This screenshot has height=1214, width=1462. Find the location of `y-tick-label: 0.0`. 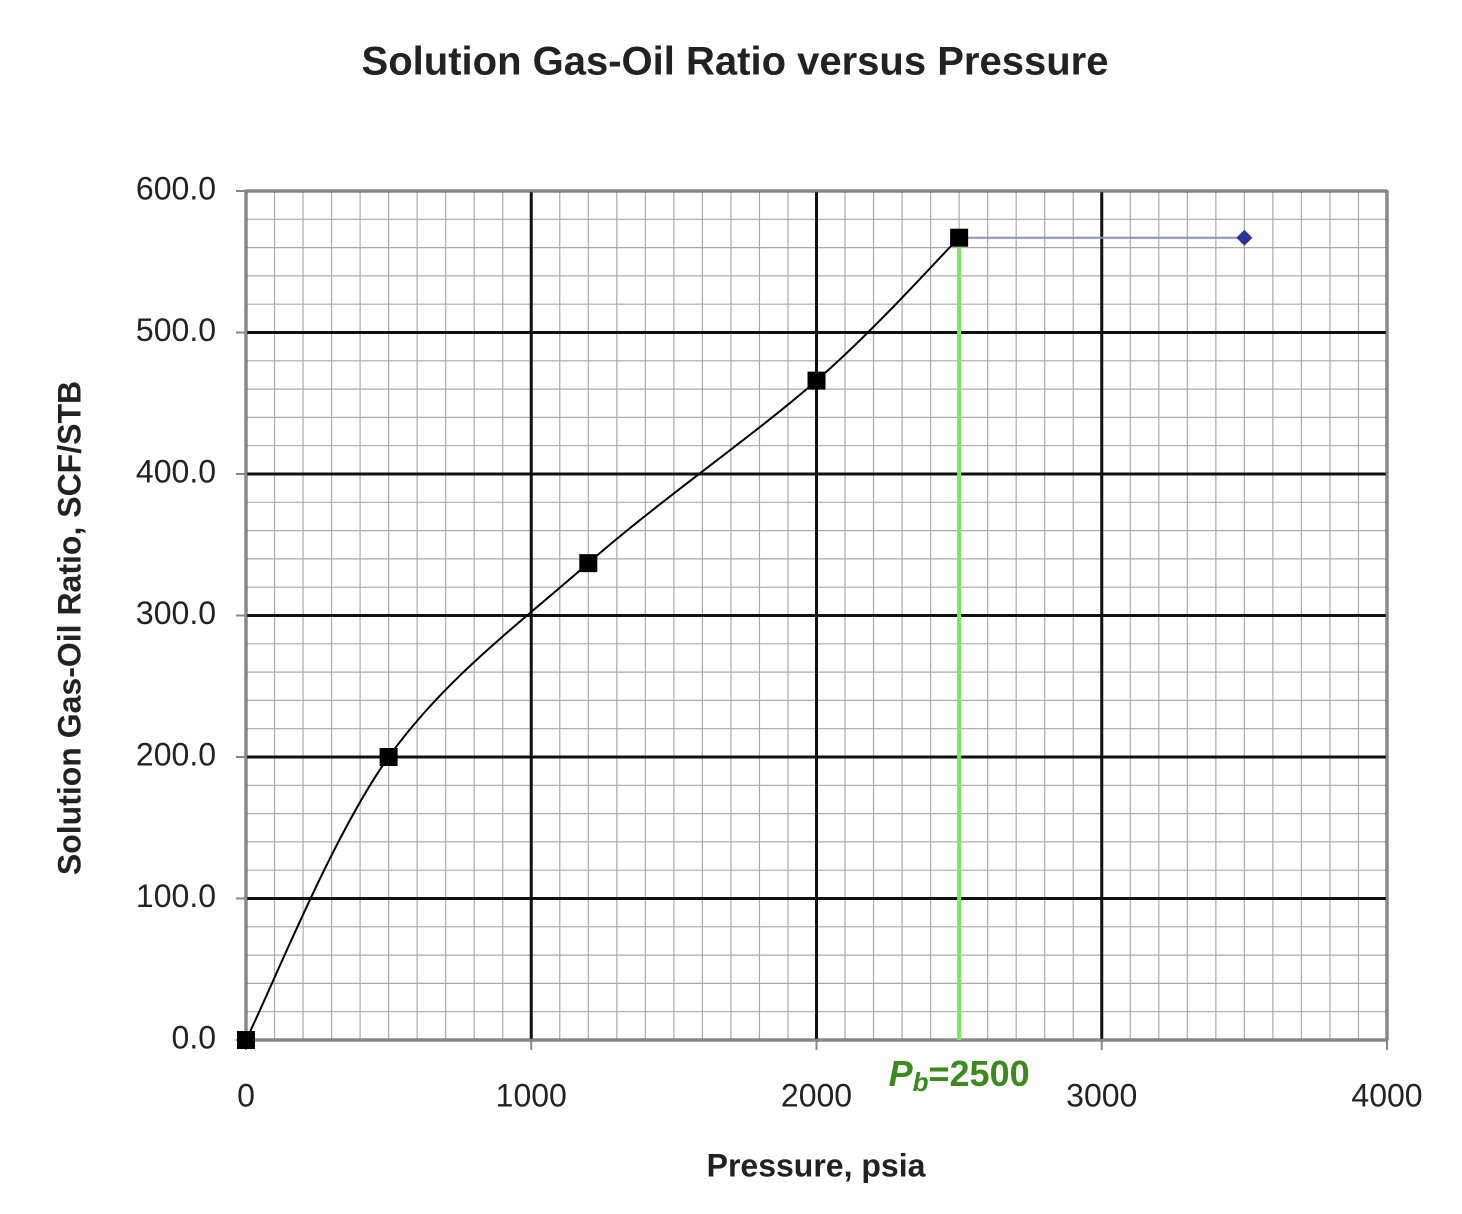

y-tick-label: 0.0 is located at coordinates (194, 1037).